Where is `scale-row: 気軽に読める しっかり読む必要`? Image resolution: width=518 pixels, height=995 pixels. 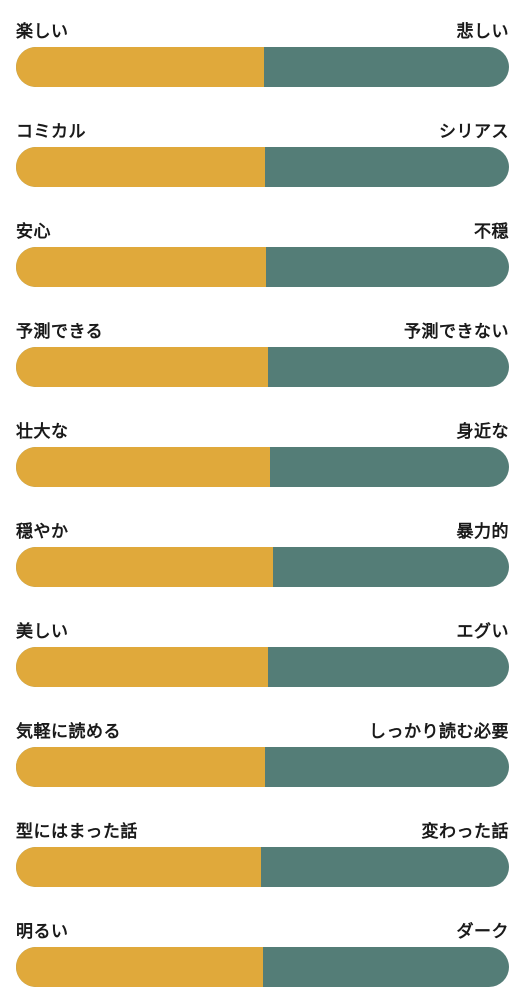 scale-row: 気軽に読める しっかり読む必要 is located at coordinates (262, 751).